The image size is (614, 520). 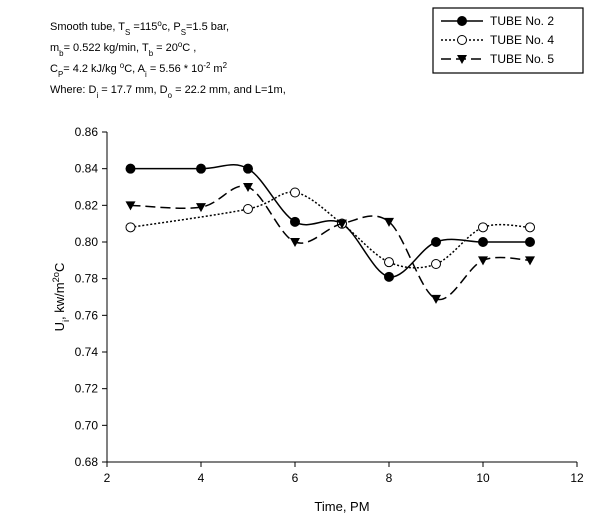 What do you see at coordinates (73, 90) in the screenshot?
I see `text-run: Where: D` at bounding box center [73, 90].